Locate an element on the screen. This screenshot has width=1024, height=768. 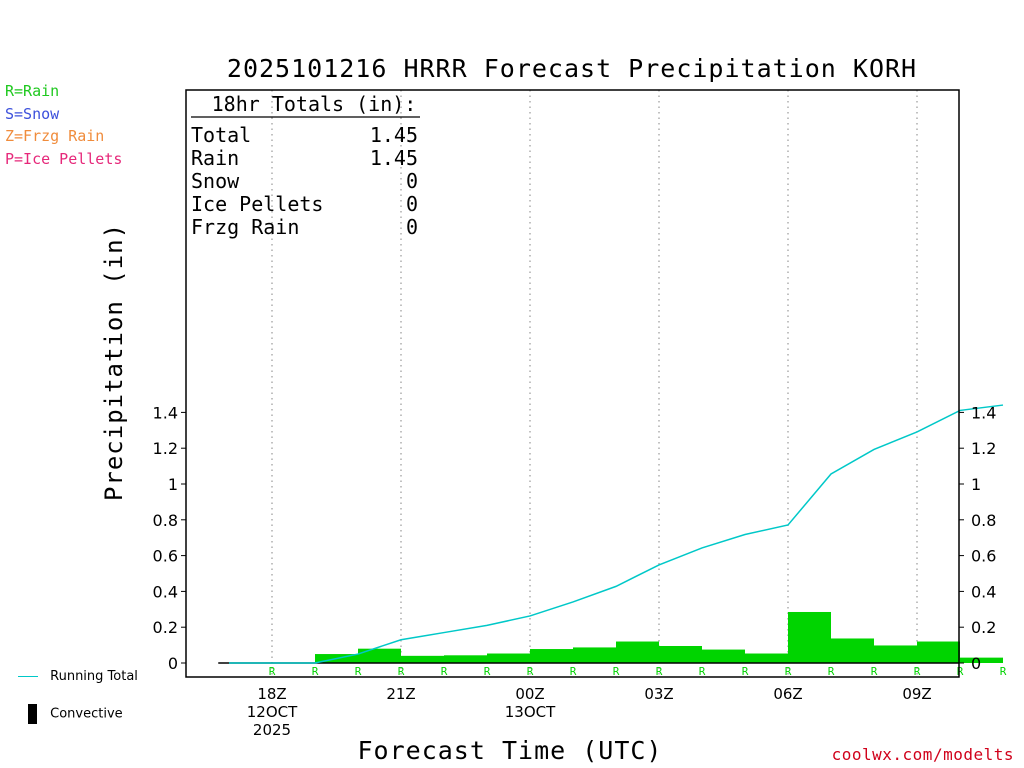
y-tick-label-right: 0.6 is located at coordinates (983, 556).